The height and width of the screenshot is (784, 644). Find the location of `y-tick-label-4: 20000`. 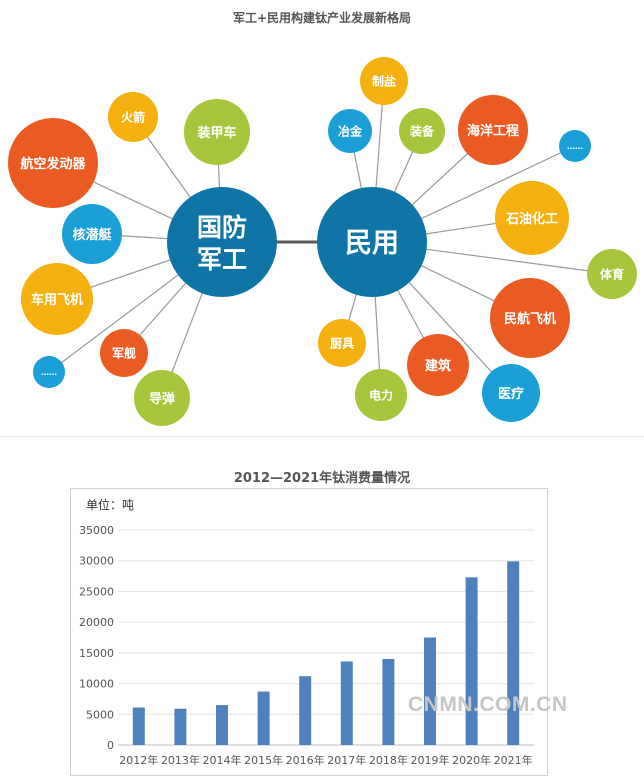

y-tick-label-4: 20000 is located at coordinates (96, 622).